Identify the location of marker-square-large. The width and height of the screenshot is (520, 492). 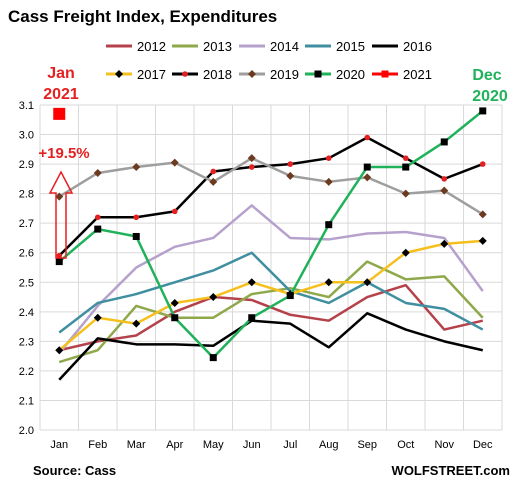
(59, 113).